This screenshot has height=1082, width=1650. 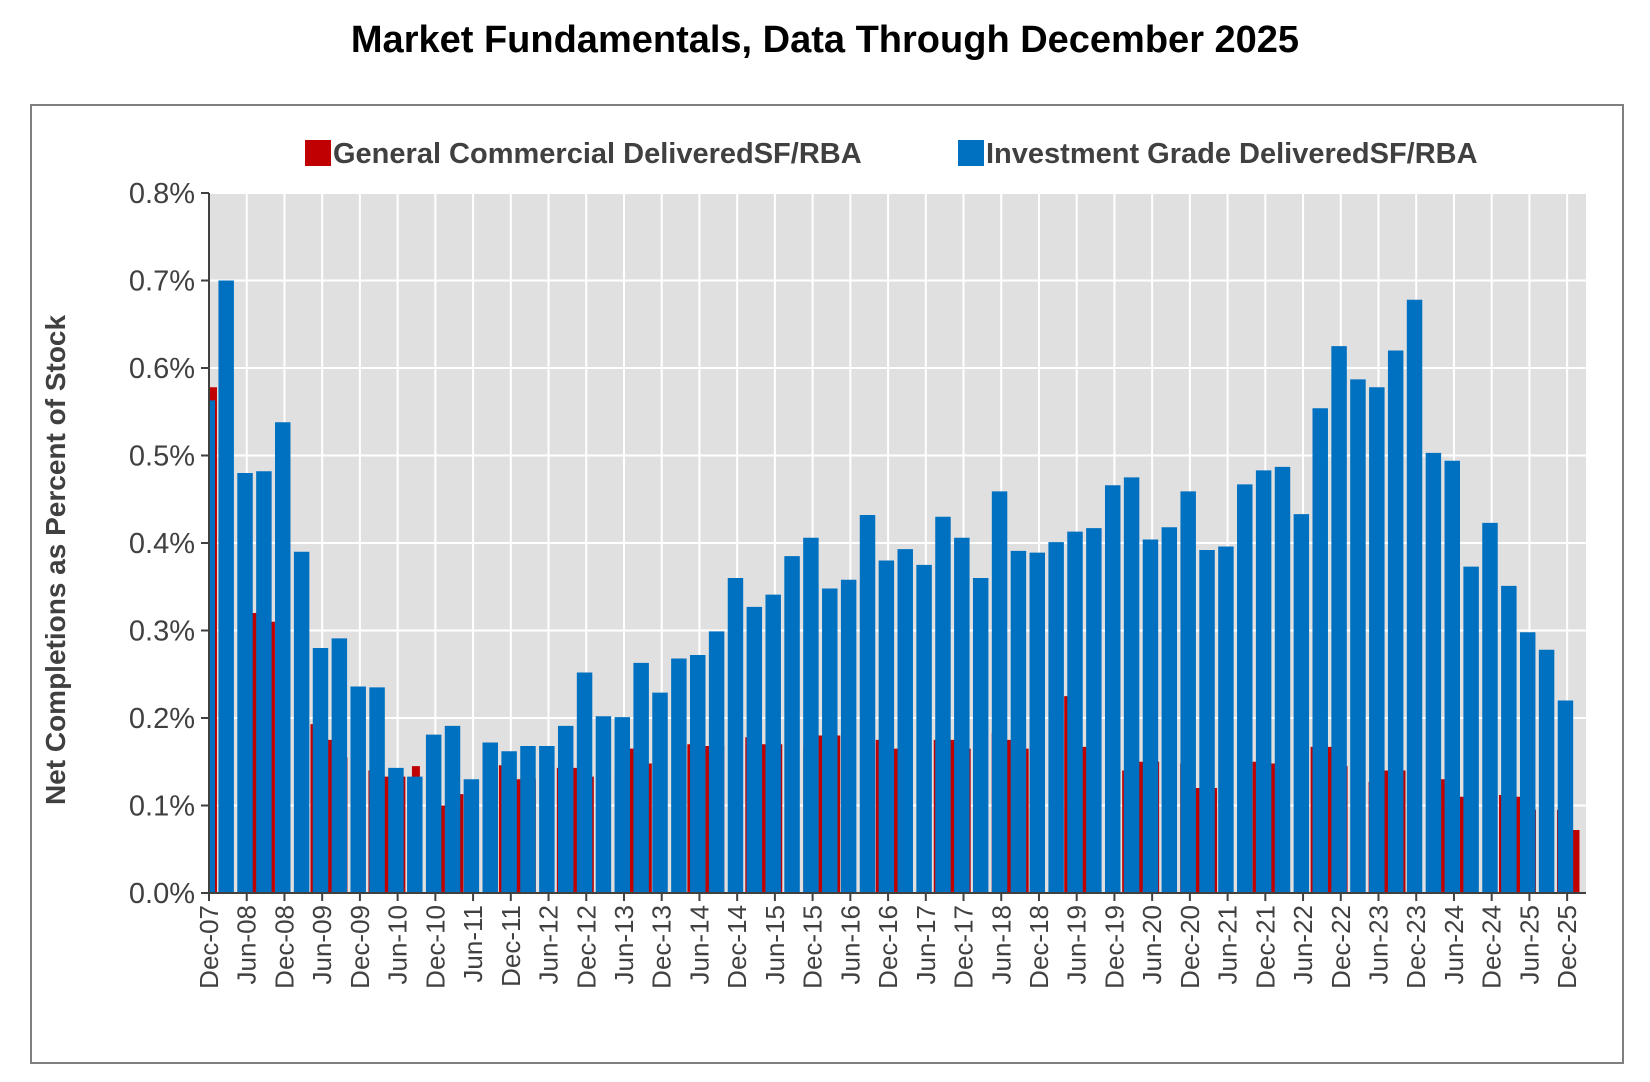 What do you see at coordinates (162, 894) in the screenshot?
I see `y-tick-label: 0.0%` at bounding box center [162, 894].